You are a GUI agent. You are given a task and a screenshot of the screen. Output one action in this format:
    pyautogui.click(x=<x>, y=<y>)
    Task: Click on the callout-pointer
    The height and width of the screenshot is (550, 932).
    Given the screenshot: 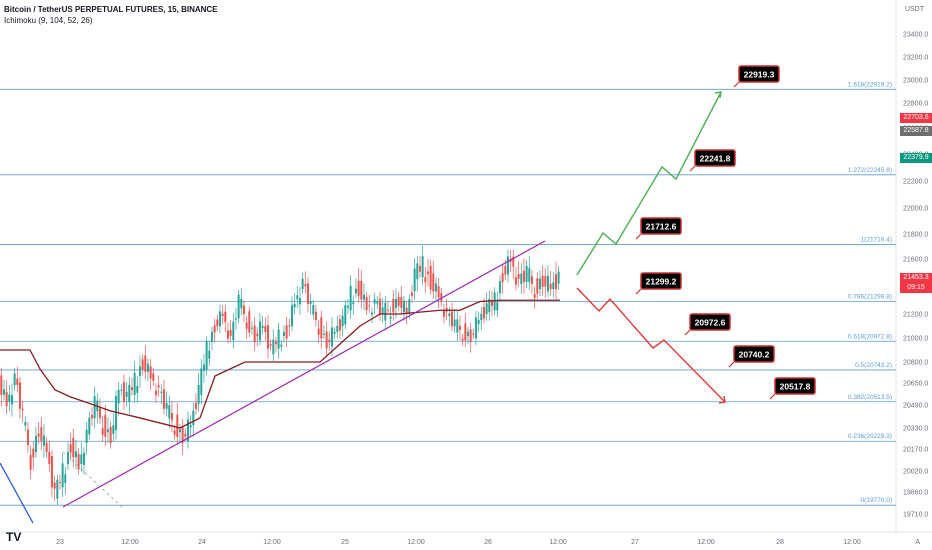 What is the action you would take?
    pyautogui.click(x=687, y=332)
    